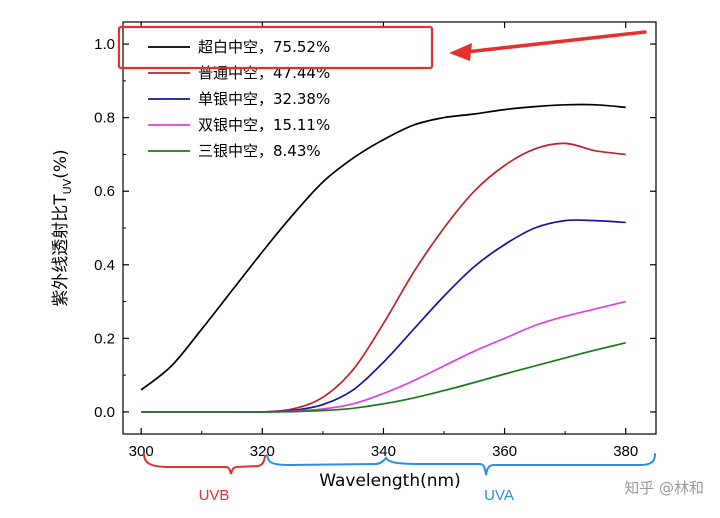 This screenshot has width=720, height=518. Describe the element at coordinates (499, 495) in the screenshot. I see `uva-label: UVA` at that location.